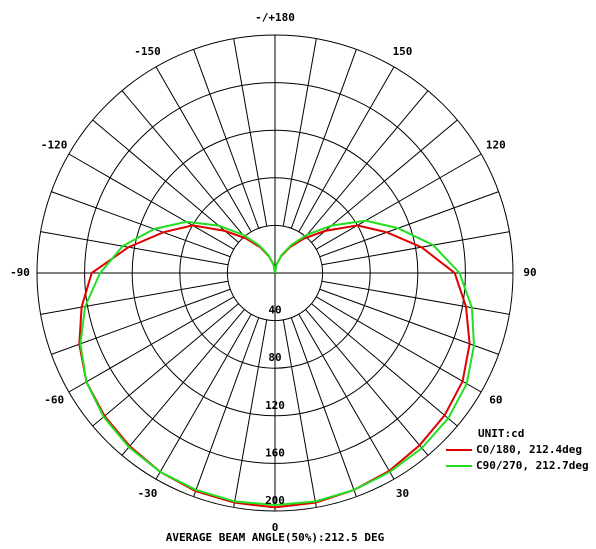 The image size is (596, 549). I want to click on angle-label: -150, so click(147, 51).